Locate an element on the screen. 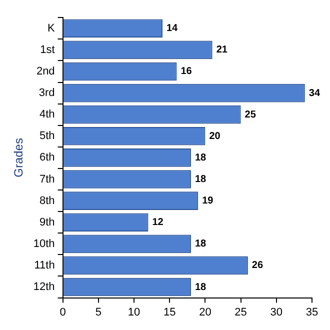 The image size is (330, 330). data-label: 12 is located at coordinates (158, 222).